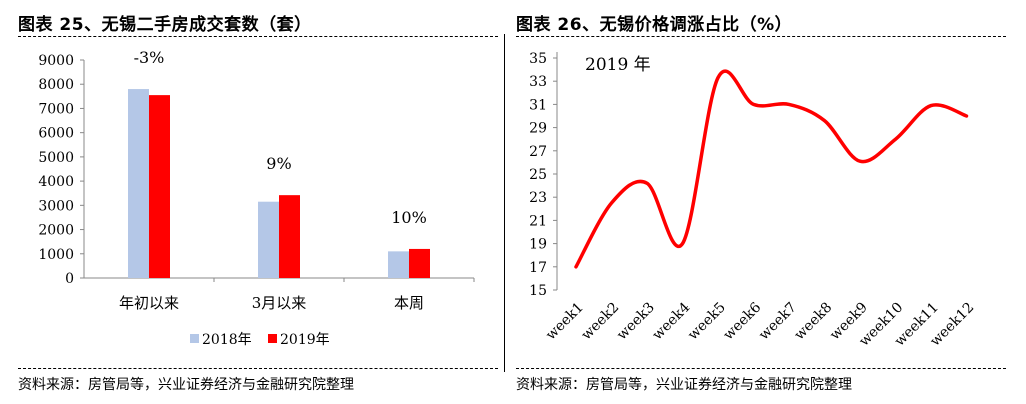 This screenshot has width=1026, height=404. Describe the element at coordinates (761, 368) in the screenshot. I see `right-source-rule` at that location.